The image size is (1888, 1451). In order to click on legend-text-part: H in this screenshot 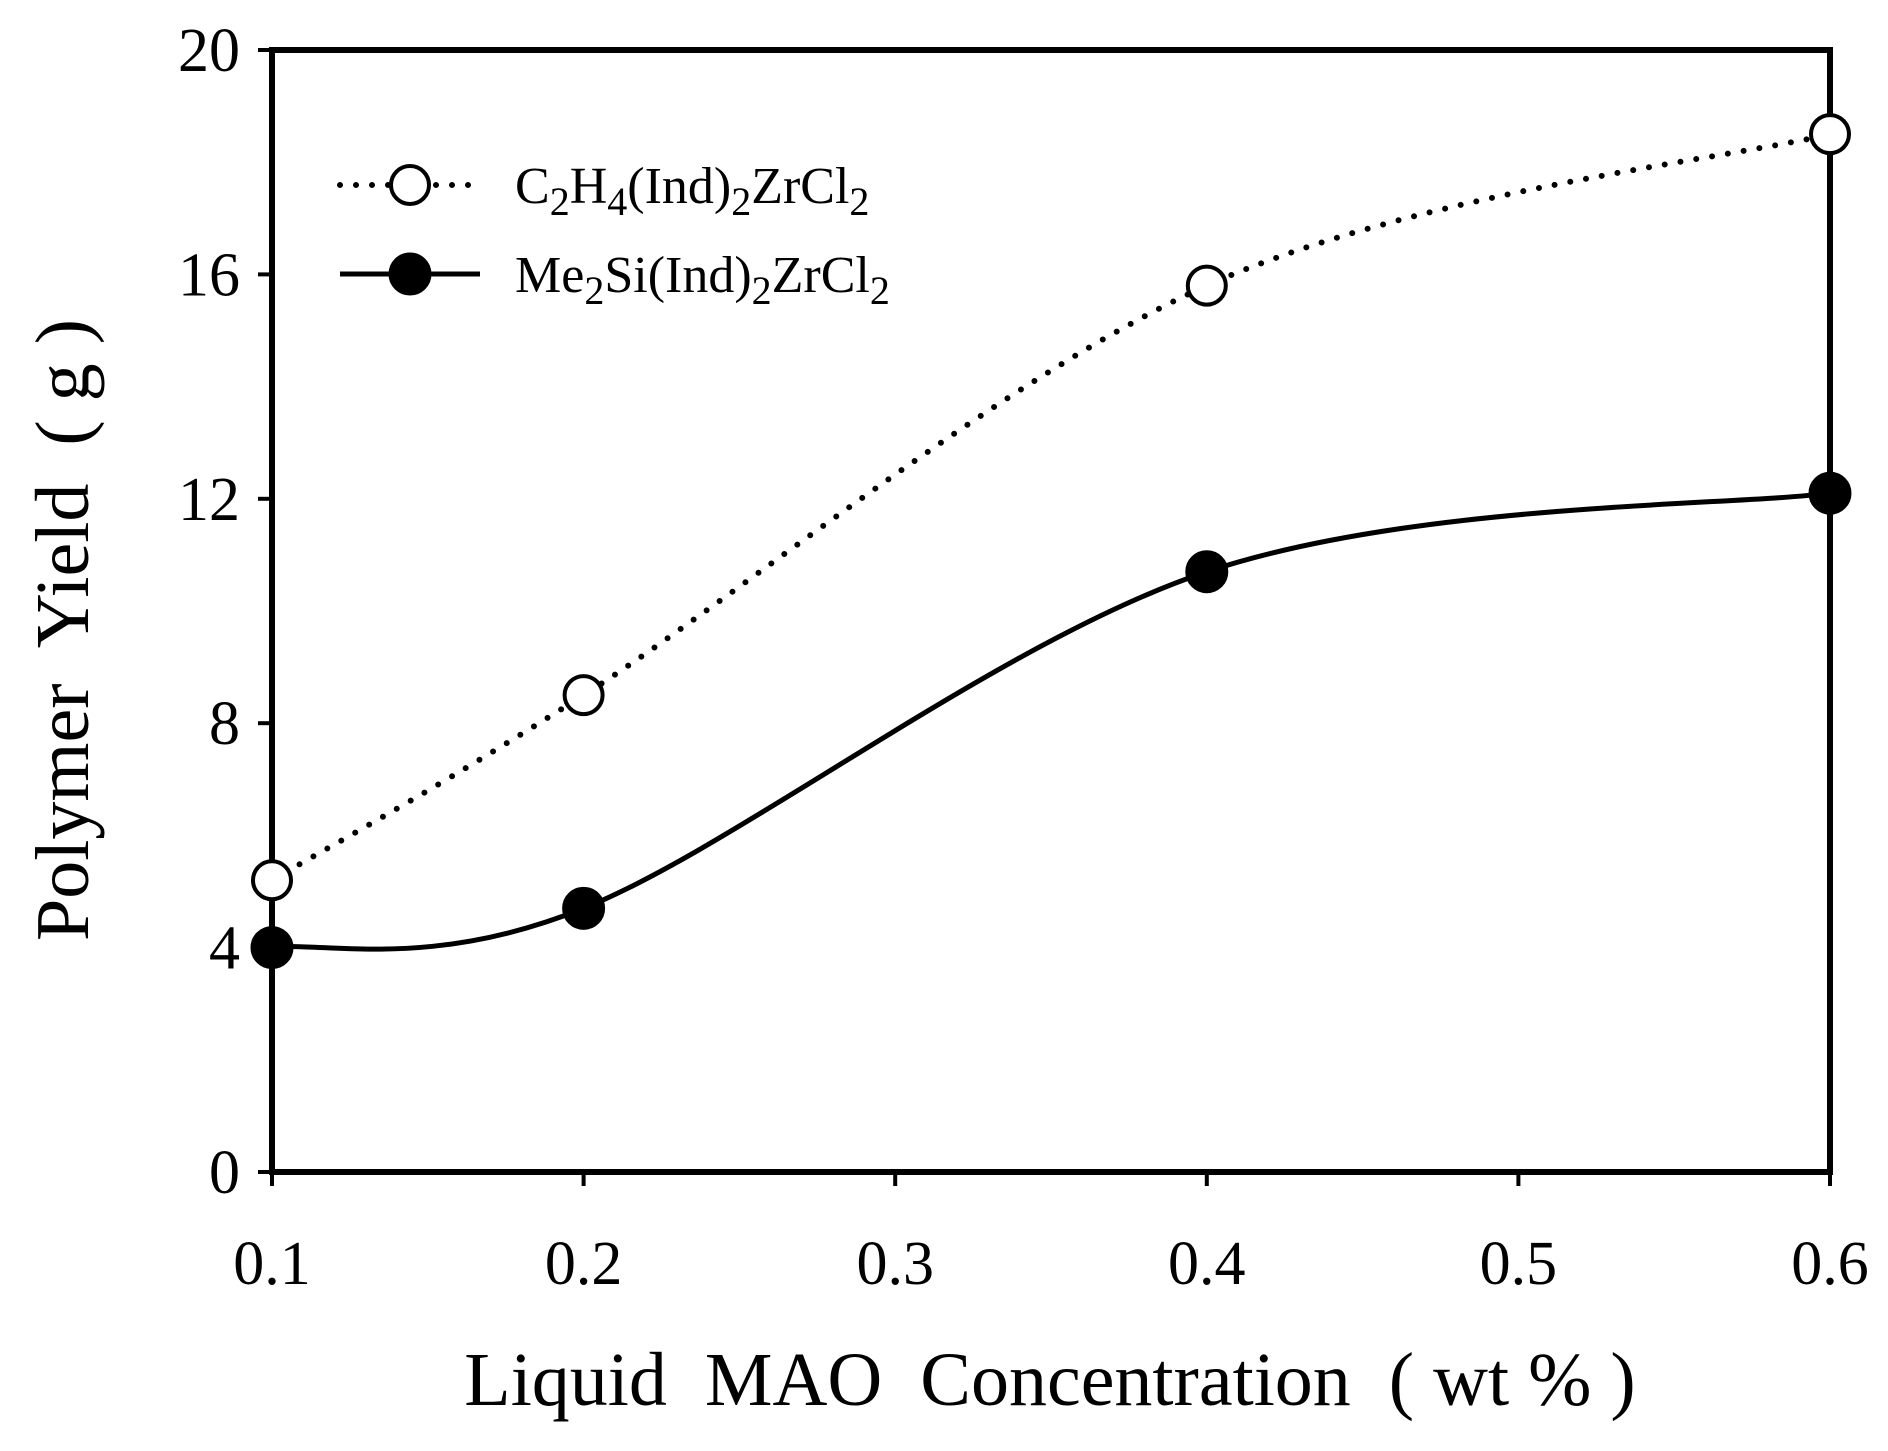, I will do `click(589, 186)`.